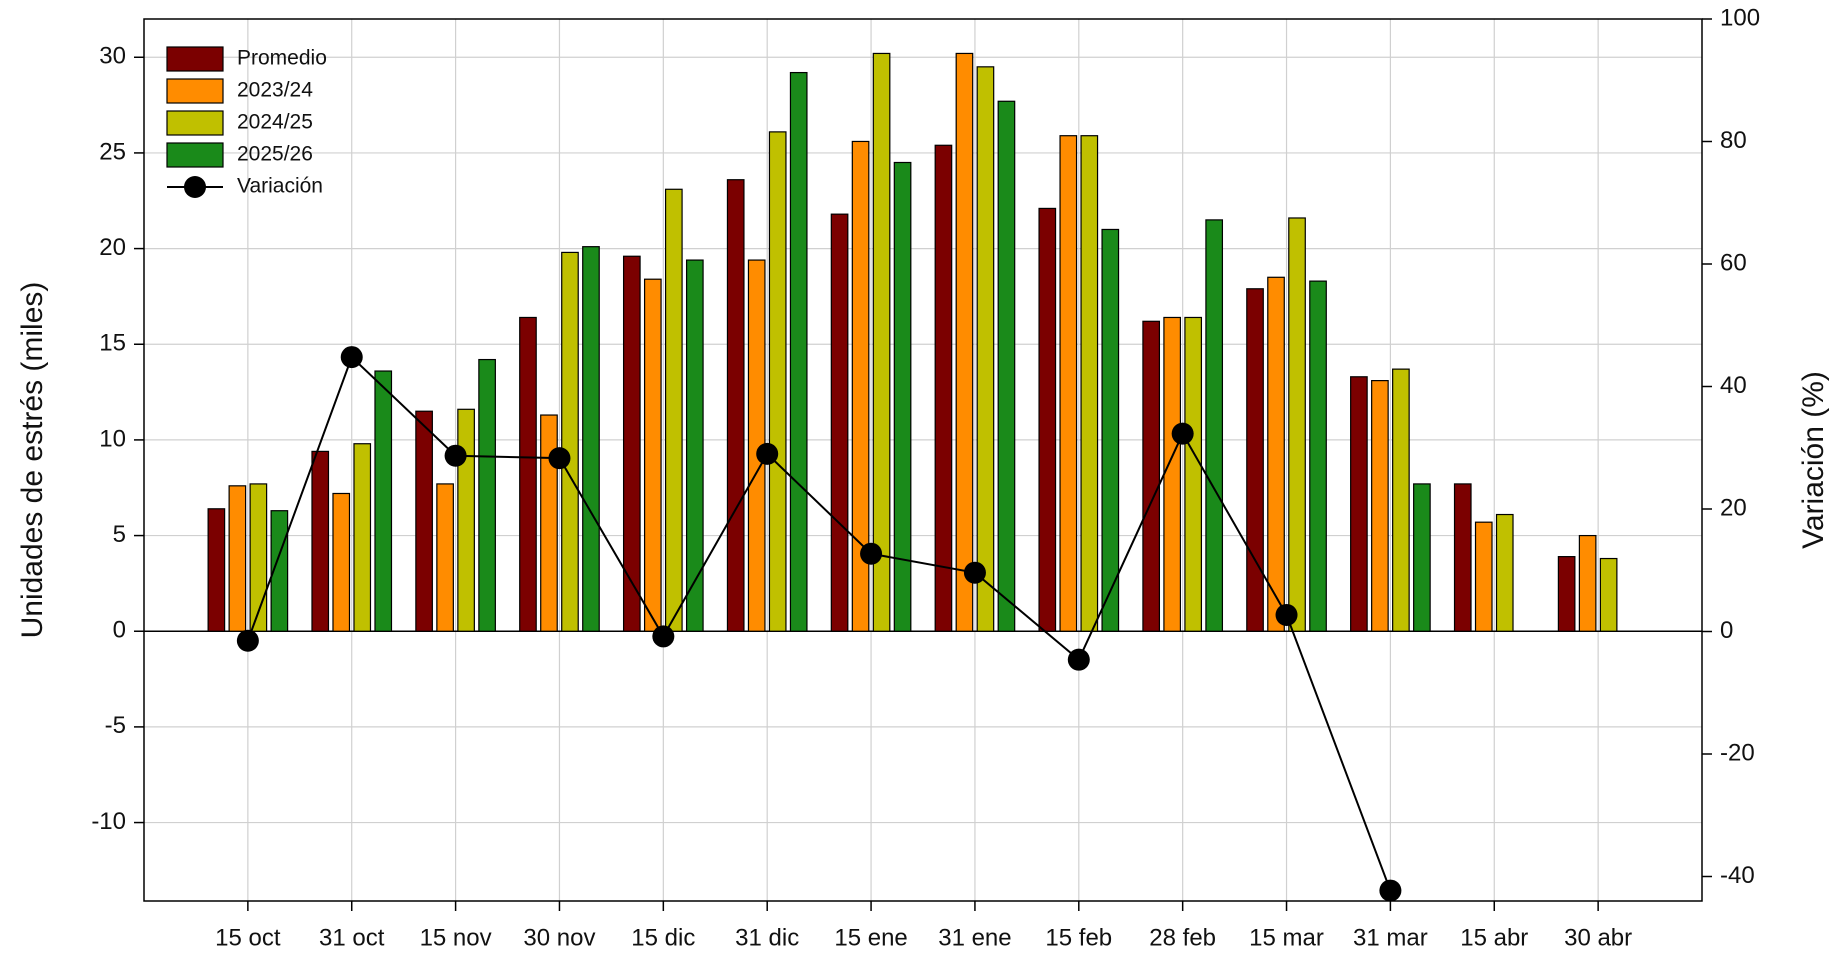  I want to click on legend-label: Variación, so click(280, 186).